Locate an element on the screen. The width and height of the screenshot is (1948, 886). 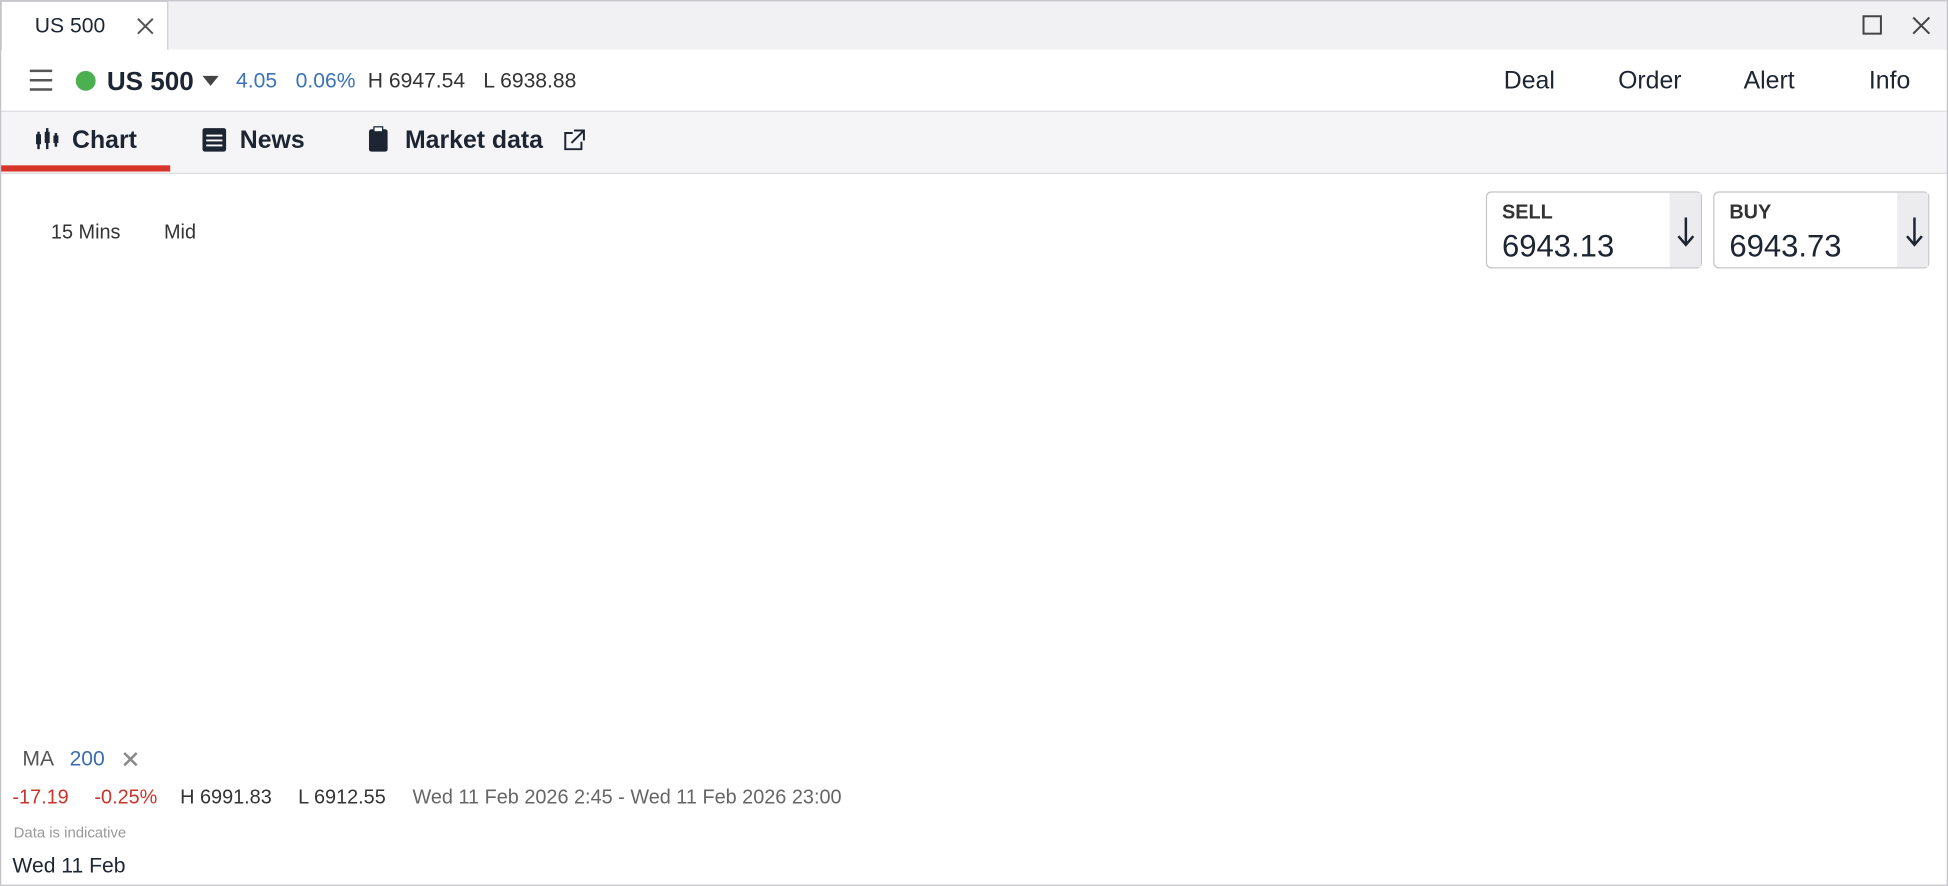
alert-button: Alert is located at coordinates (1769, 80).